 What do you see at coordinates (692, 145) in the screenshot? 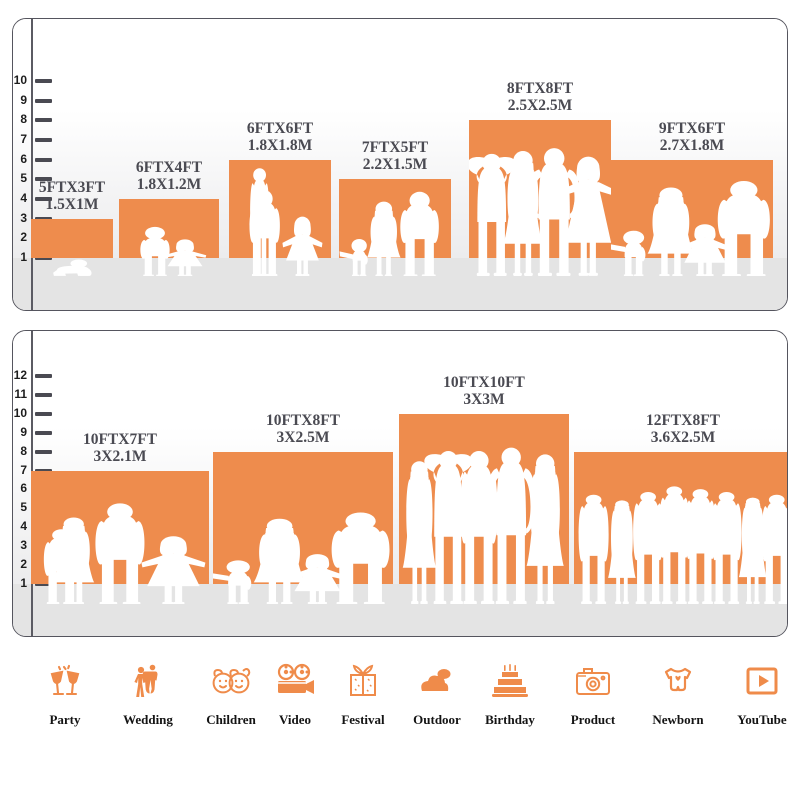
I see `bar-label-meters: 2.7X1.8M` at bounding box center [692, 145].